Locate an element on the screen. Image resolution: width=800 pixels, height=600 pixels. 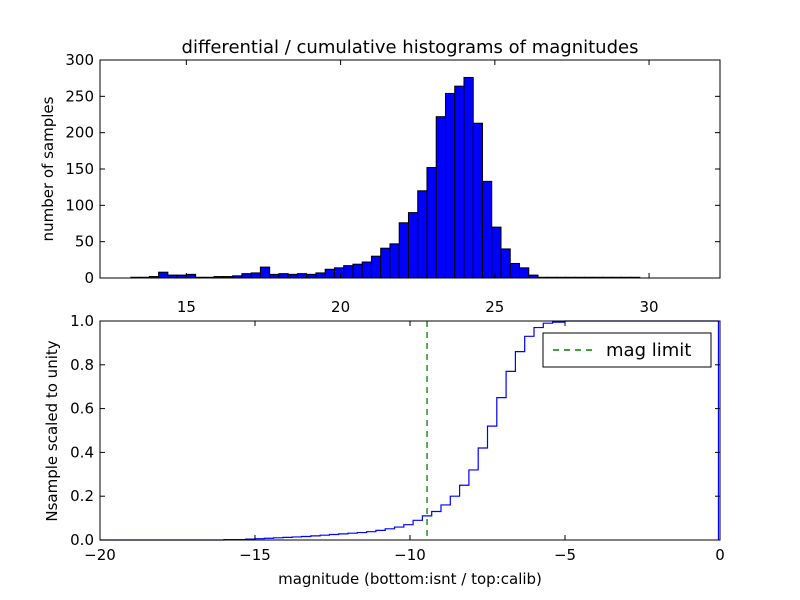
y-tick-label: 50 is located at coordinates (84, 242).